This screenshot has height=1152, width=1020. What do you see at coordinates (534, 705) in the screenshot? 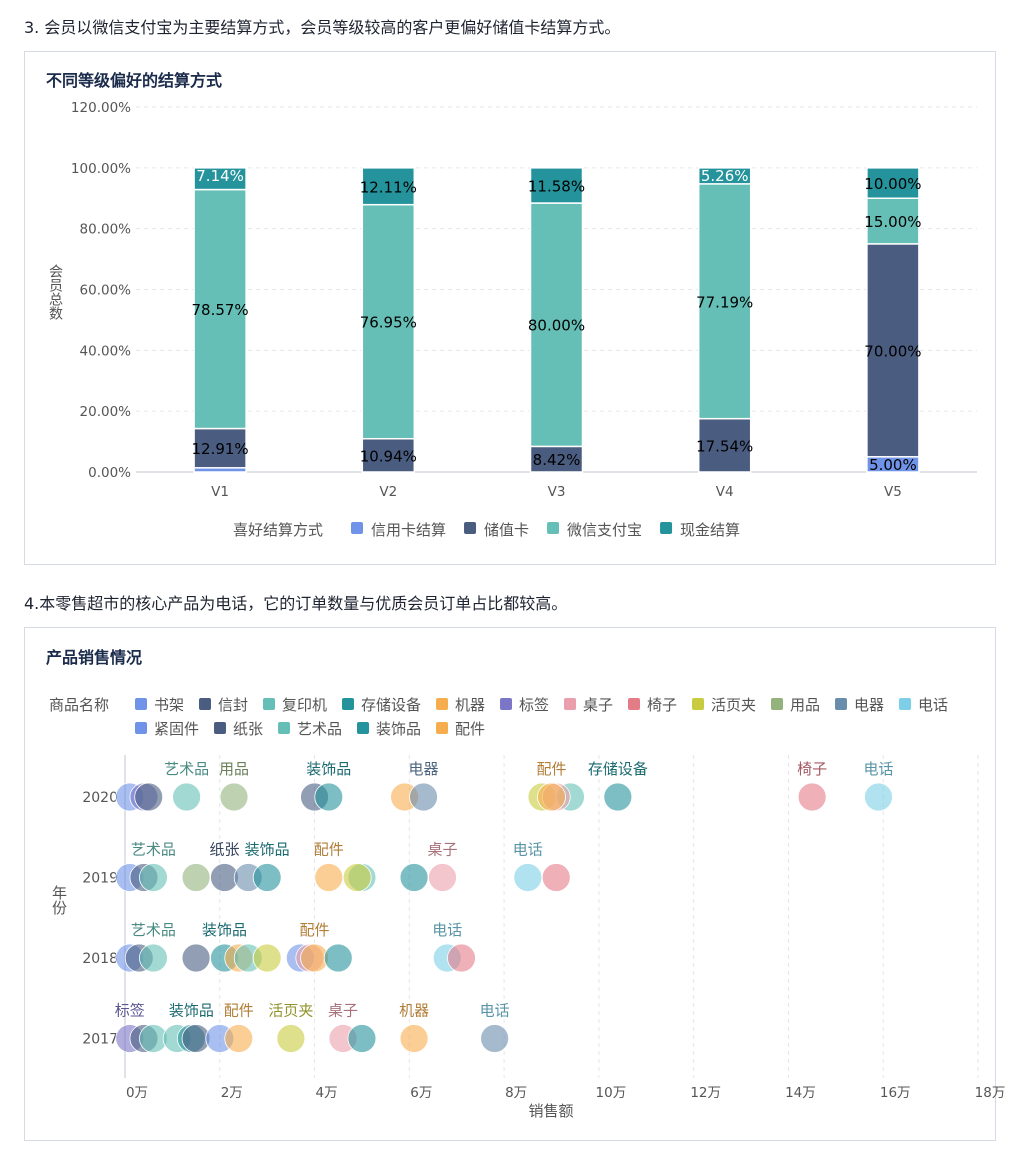
I see `legend-item: 标签` at bounding box center [534, 705].